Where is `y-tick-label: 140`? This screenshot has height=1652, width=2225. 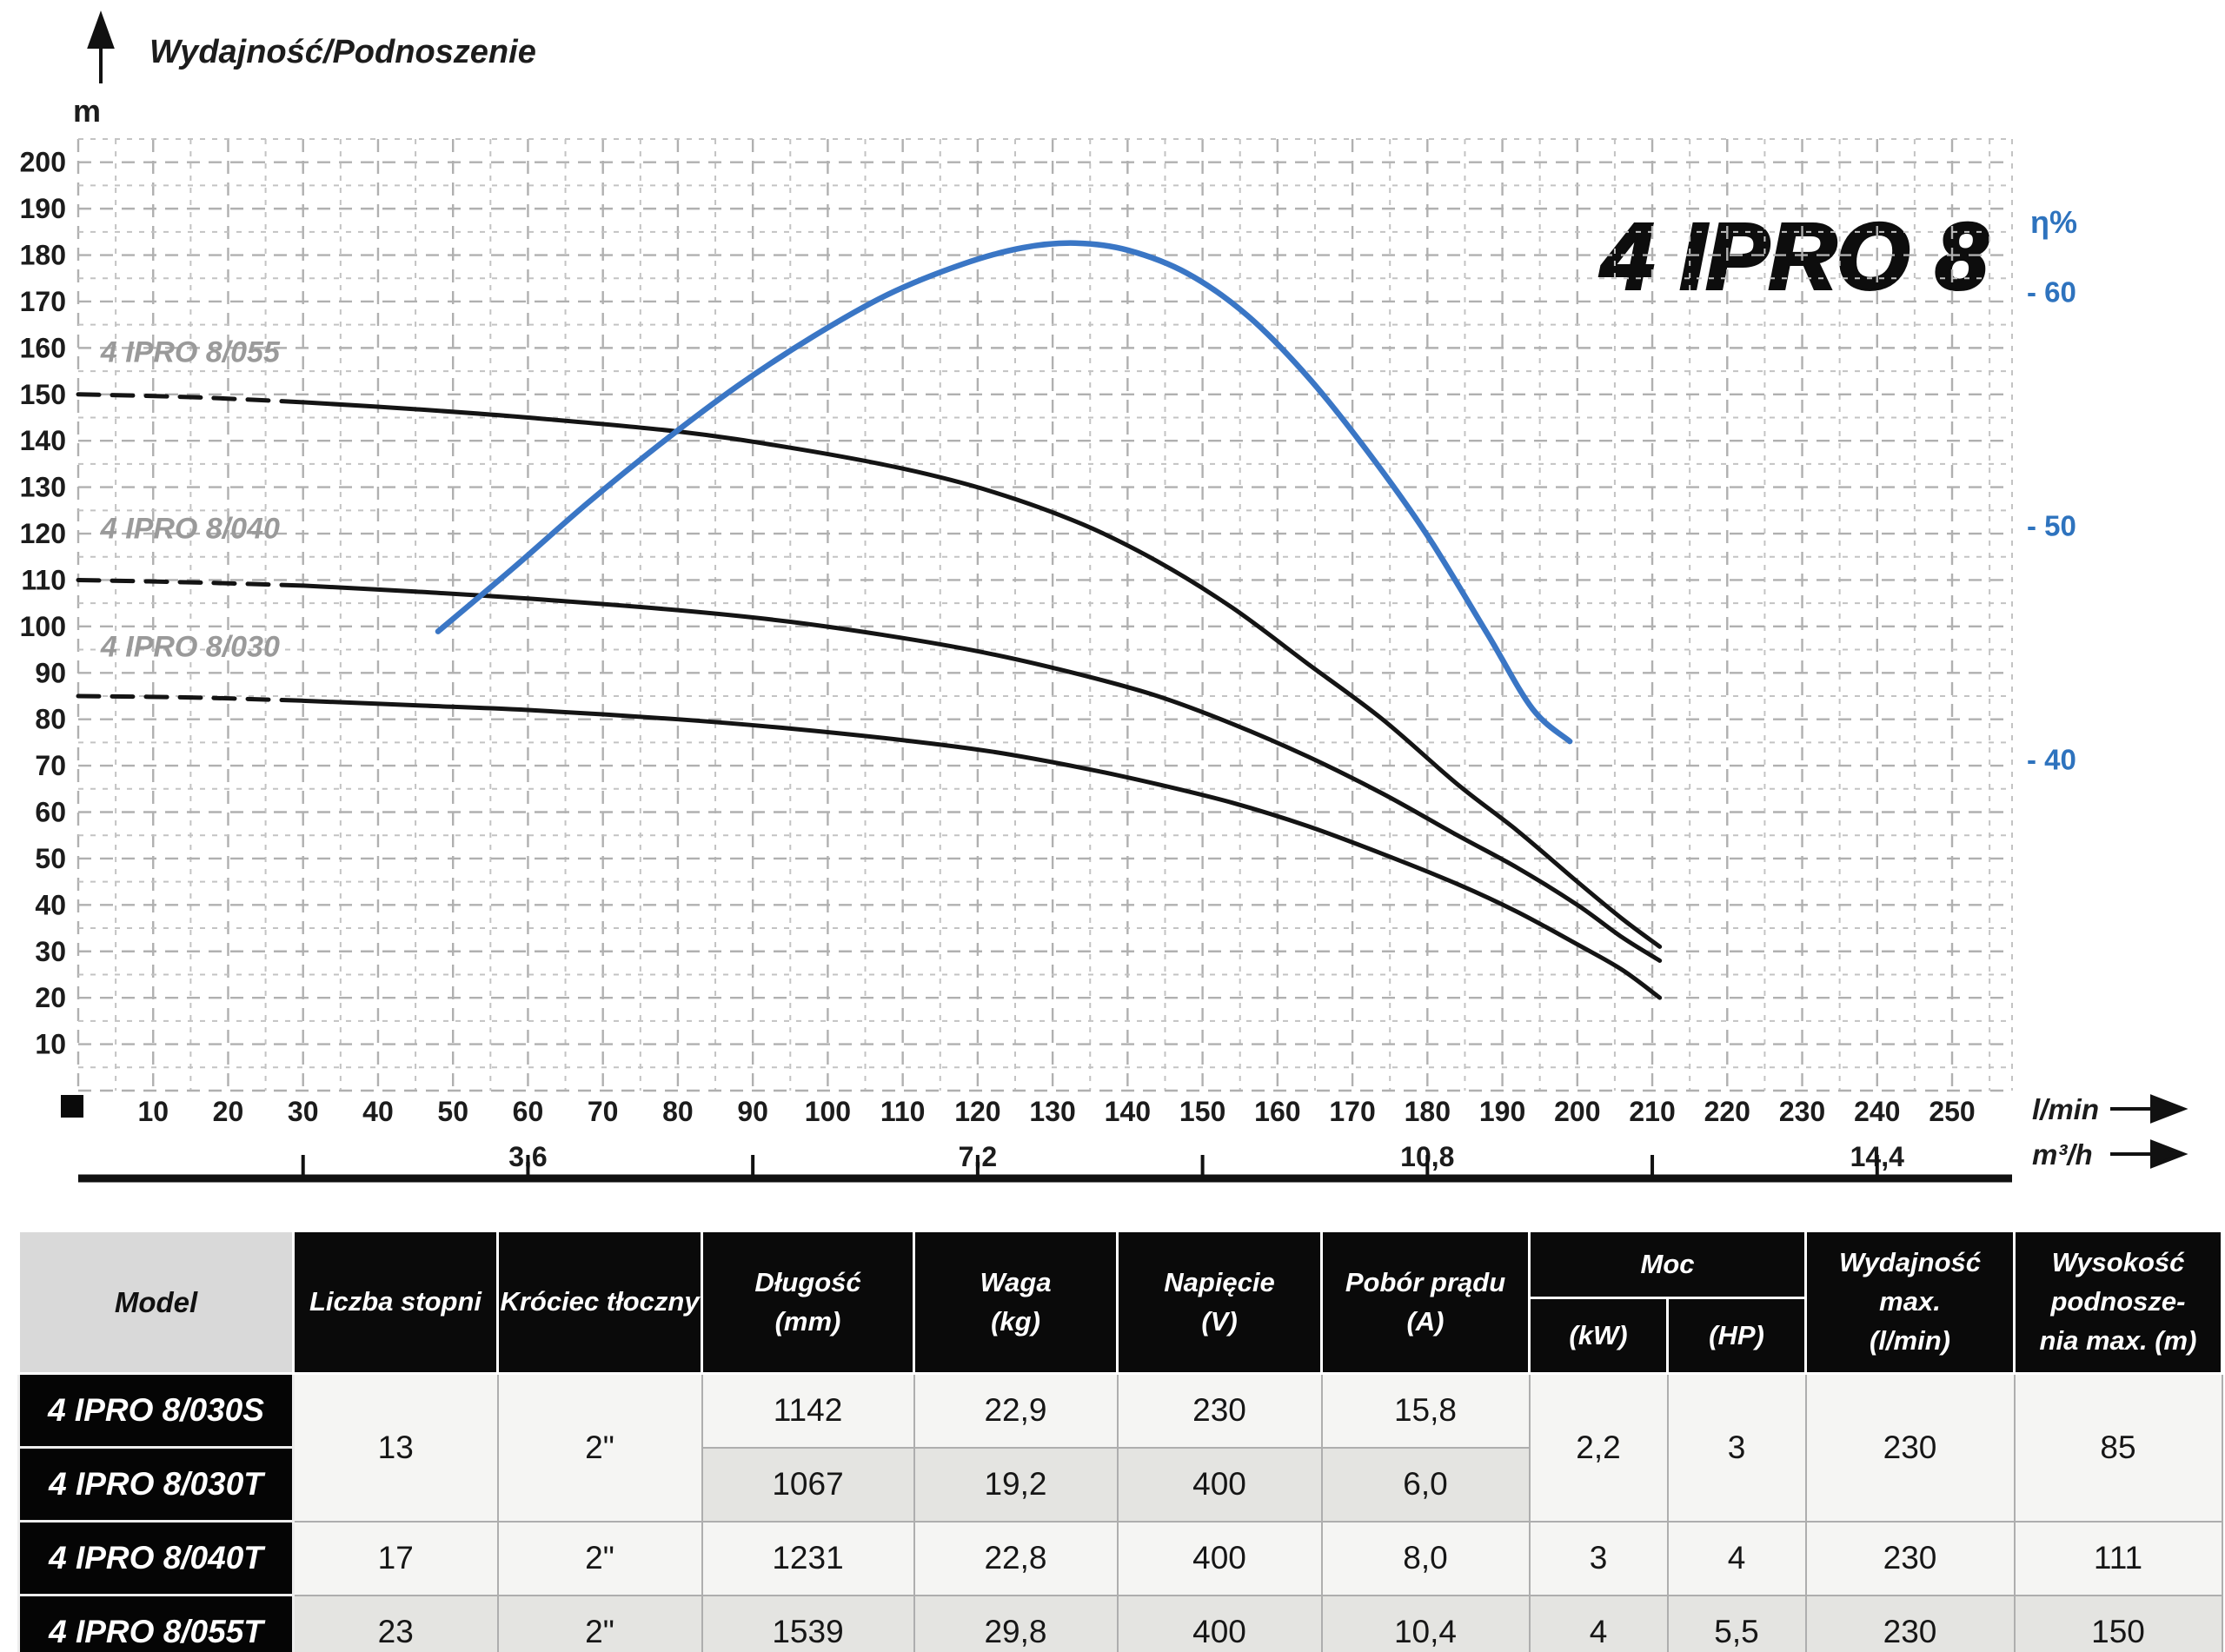 y-tick-label: 140 is located at coordinates (43, 441).